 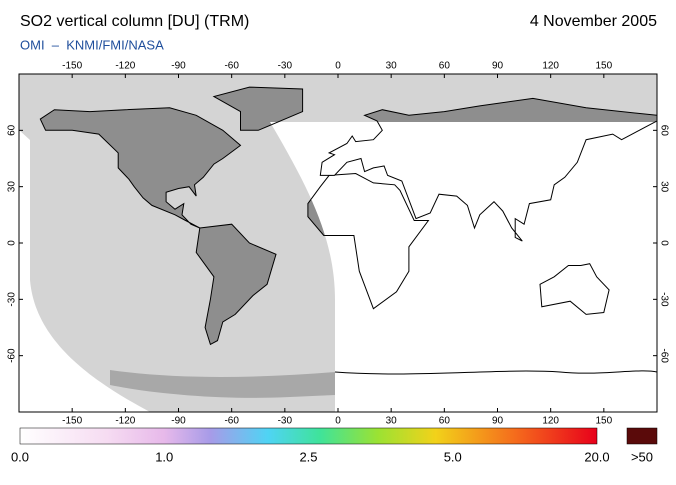 I want to click on y-tick-label-right: -60, so click(x=663, y=355).